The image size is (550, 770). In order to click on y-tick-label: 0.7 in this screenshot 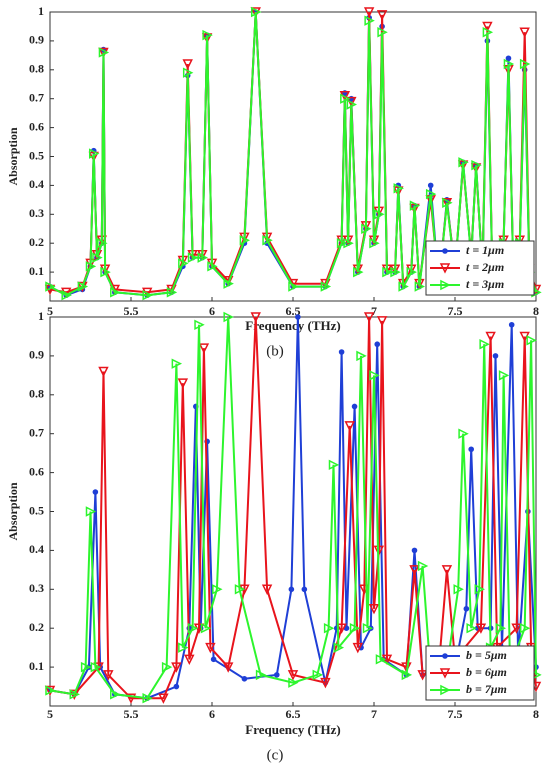, I will do `click(36, 432)`.